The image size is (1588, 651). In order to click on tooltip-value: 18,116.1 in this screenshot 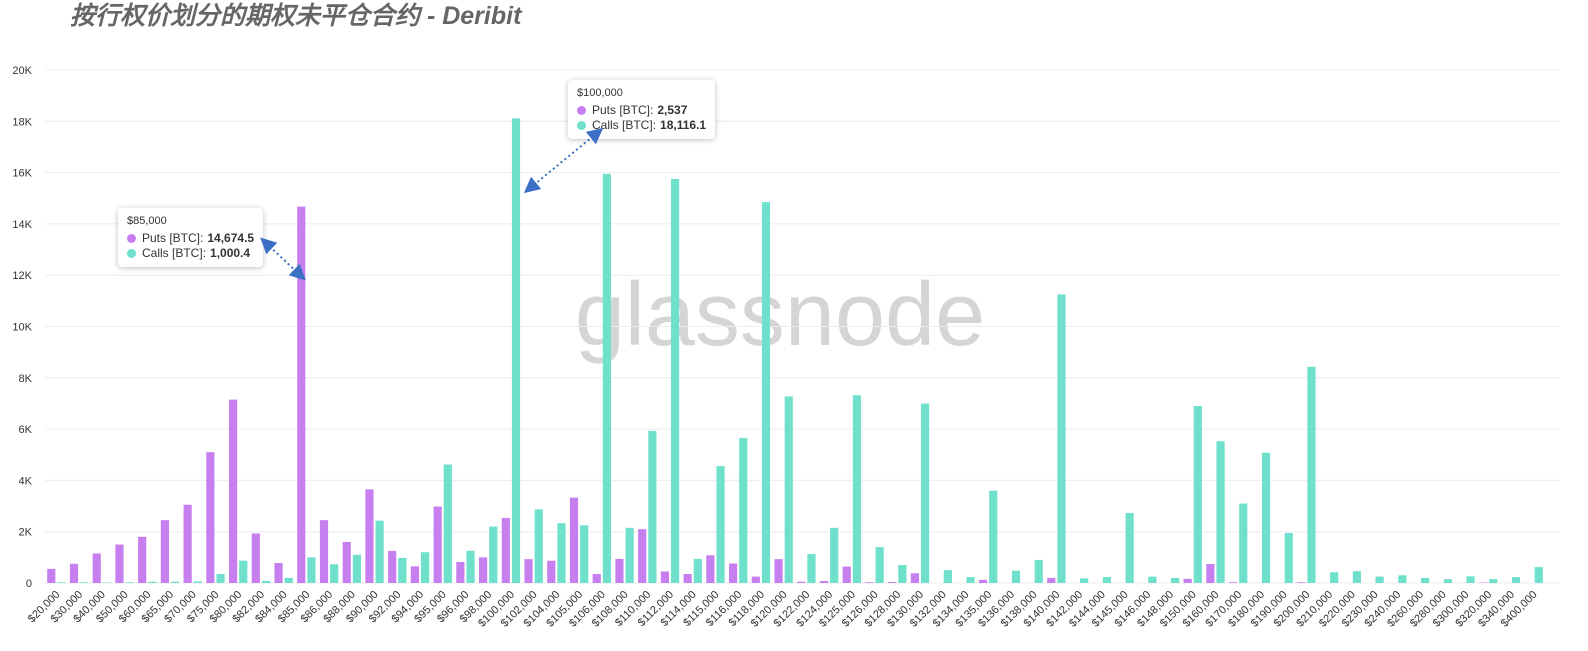, I will do `click(683, 125)`.